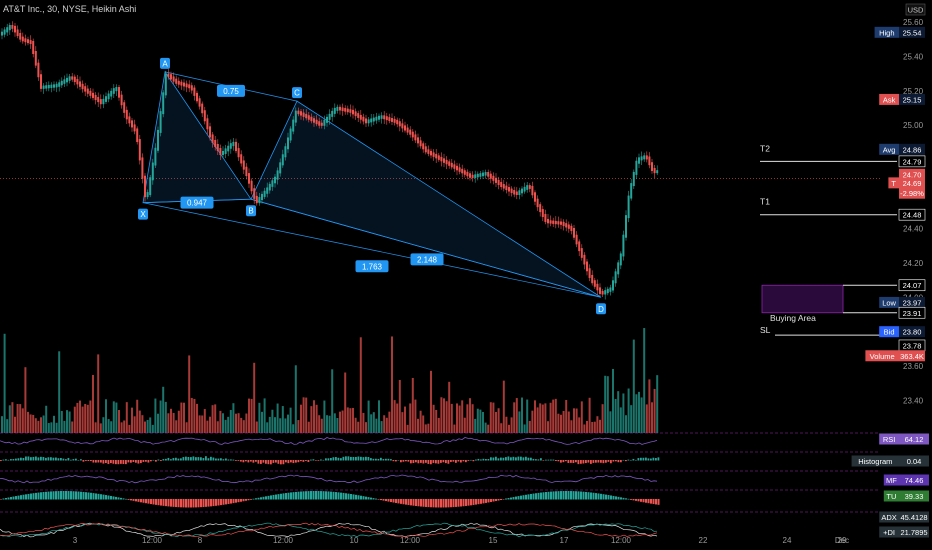 This screenshot has width=932, height=550. Describe the element at coordinates (889, 302) in the screenshot. I see `price-tag-label-box` at that location.